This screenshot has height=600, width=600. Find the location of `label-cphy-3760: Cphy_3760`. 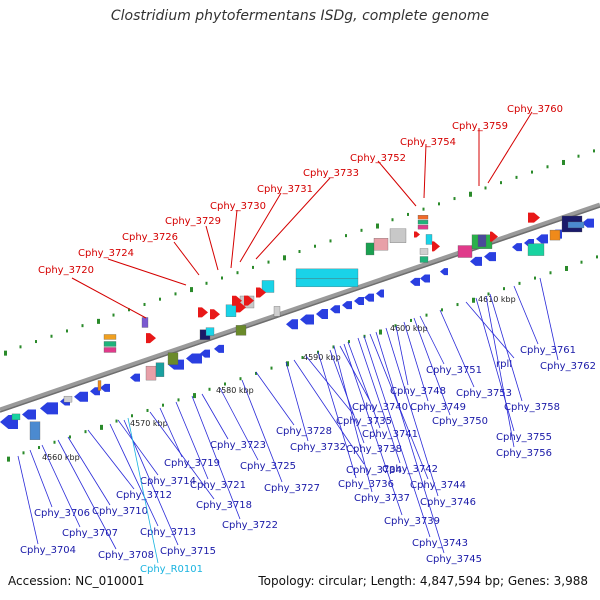

label-cphy-3760: Cphy_3760 is located at coordinates (535, 109).